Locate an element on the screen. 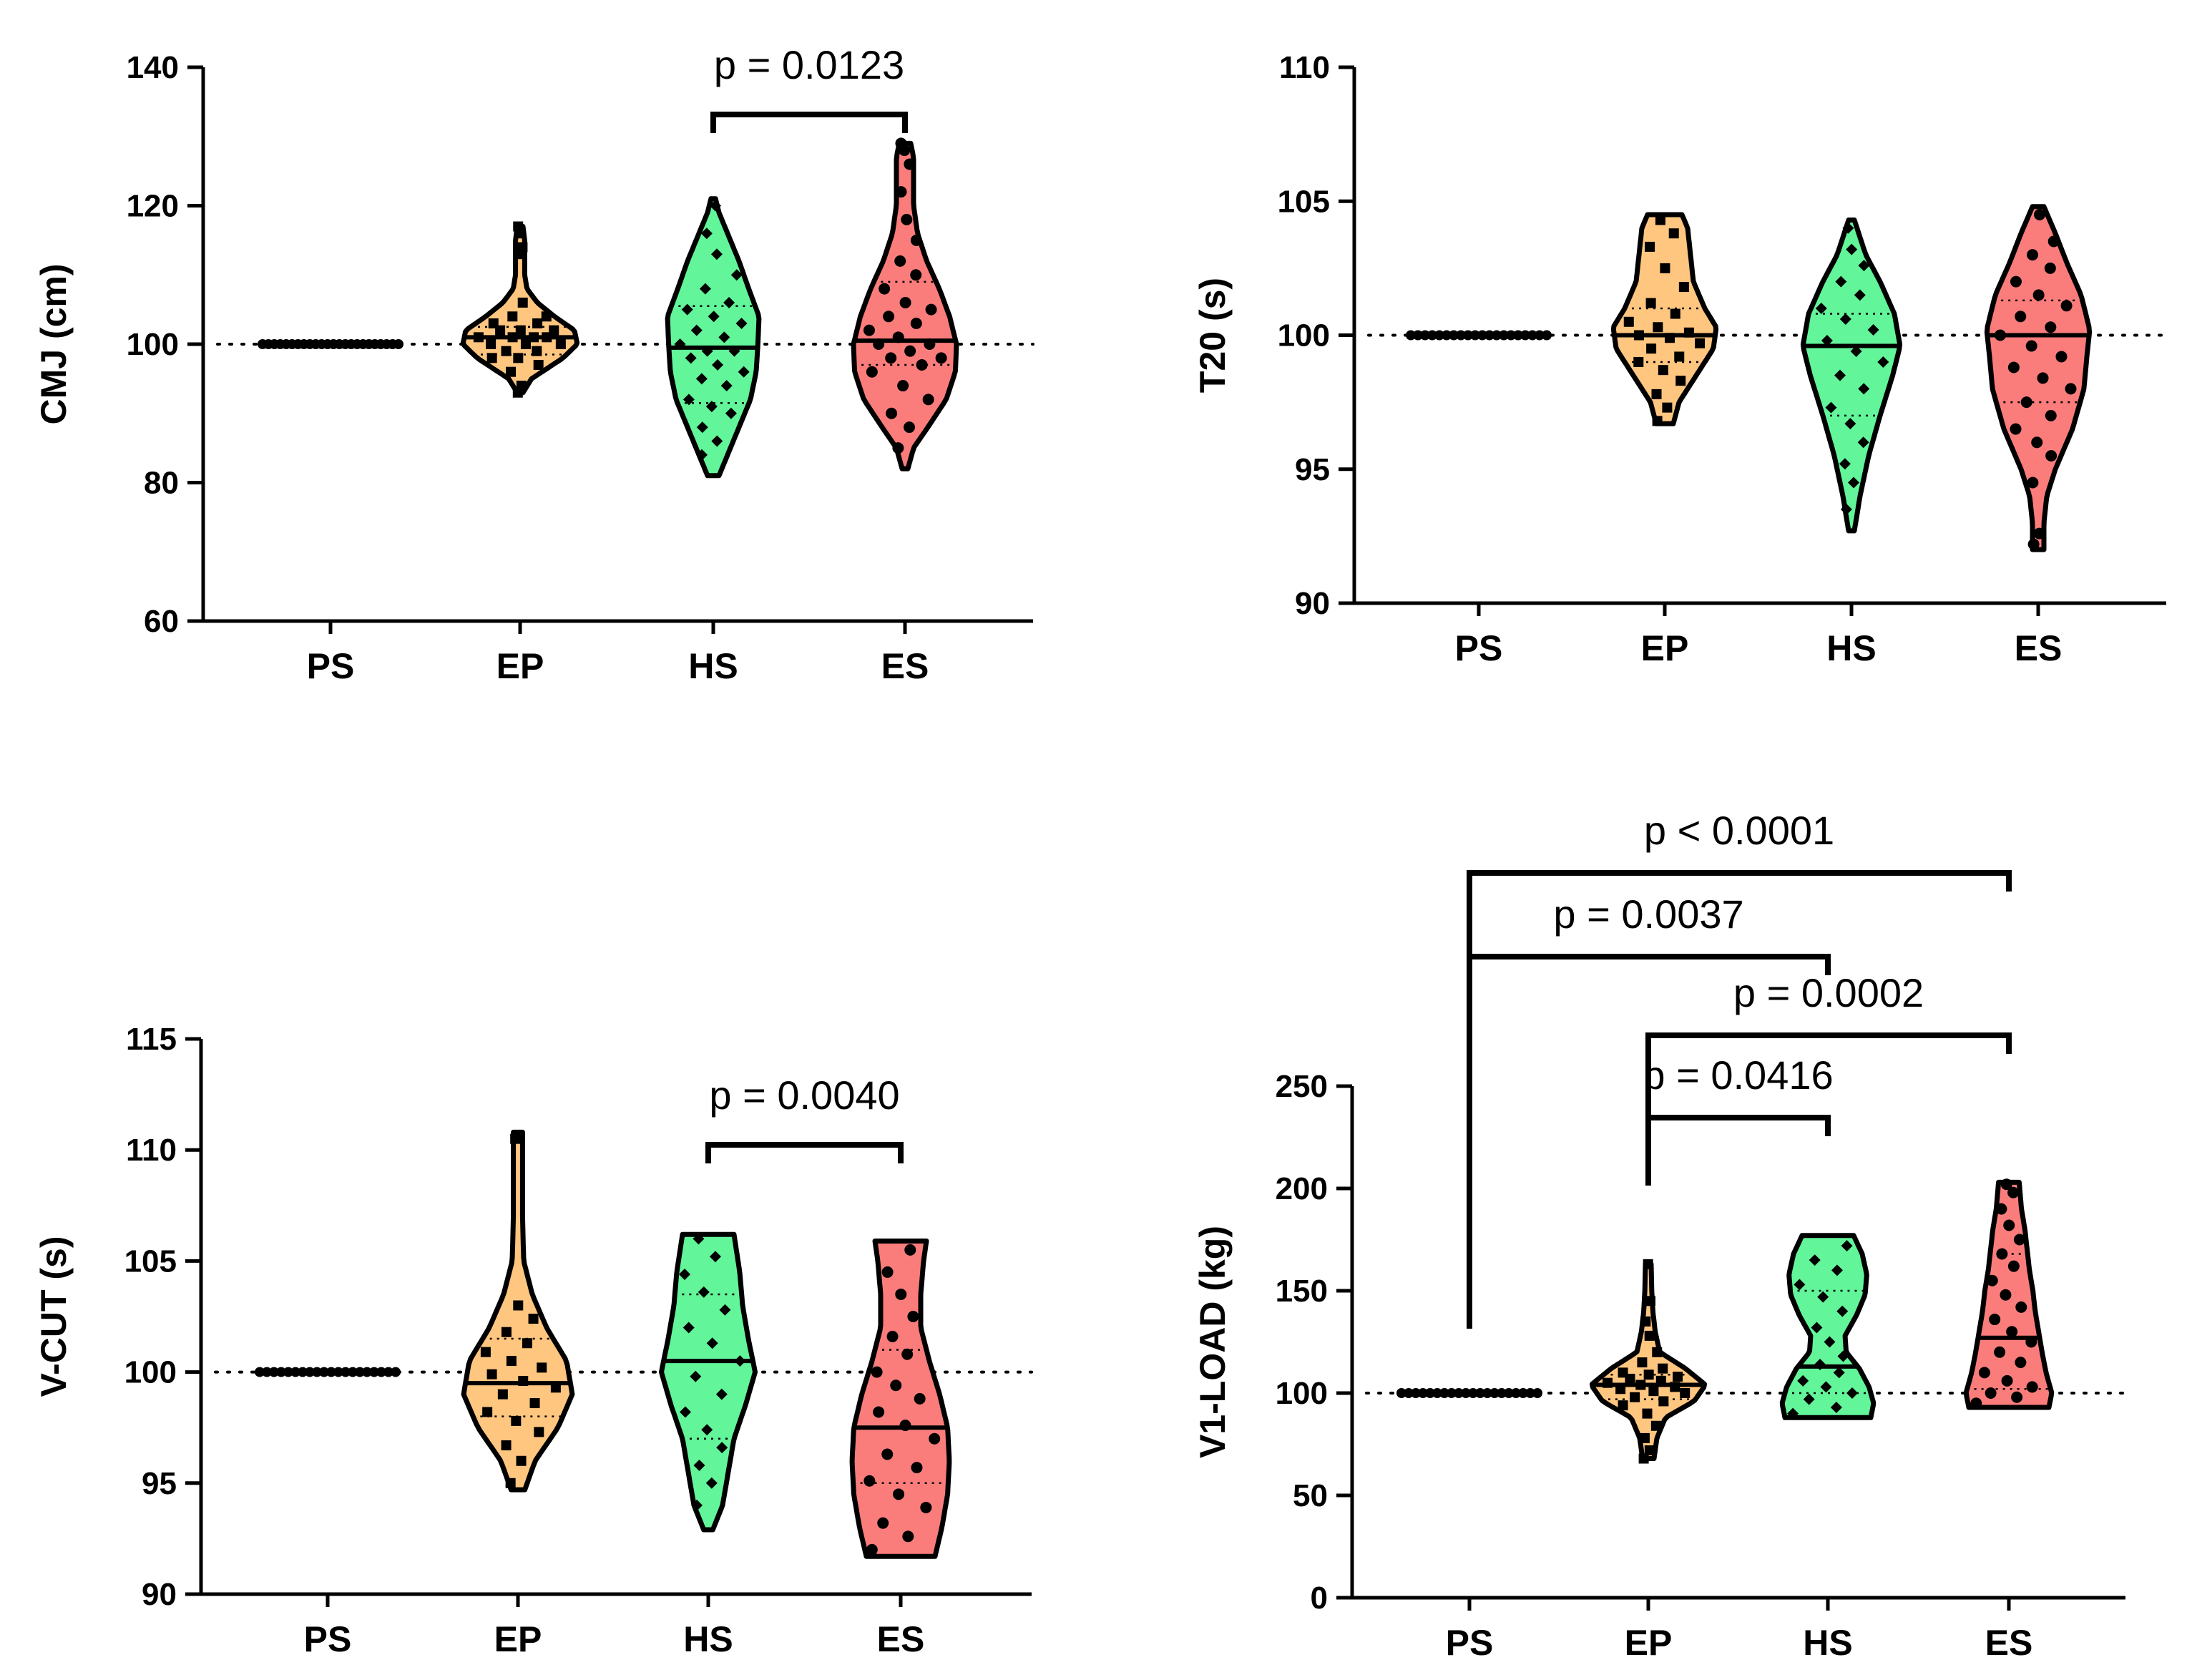  violin-body-hs is located at coordinates (708, 1382).